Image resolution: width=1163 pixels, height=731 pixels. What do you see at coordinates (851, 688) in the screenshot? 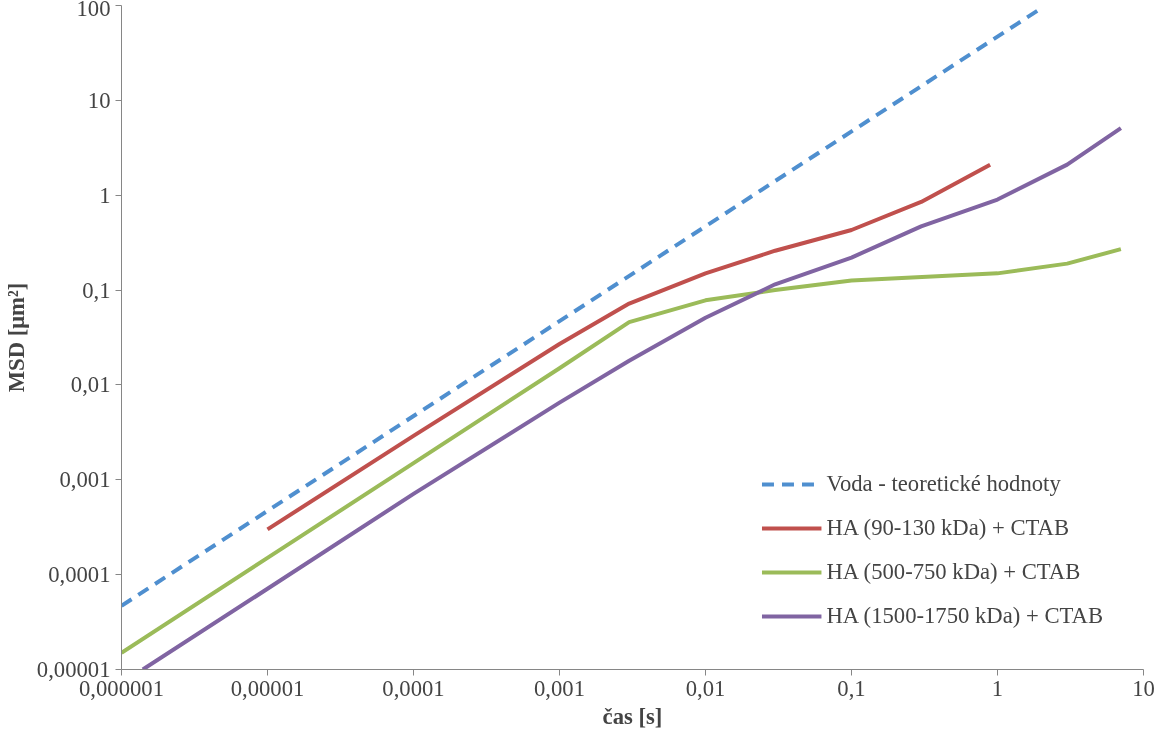
I see `x-tick-label: 0,1` at bounding box center [851, 688].